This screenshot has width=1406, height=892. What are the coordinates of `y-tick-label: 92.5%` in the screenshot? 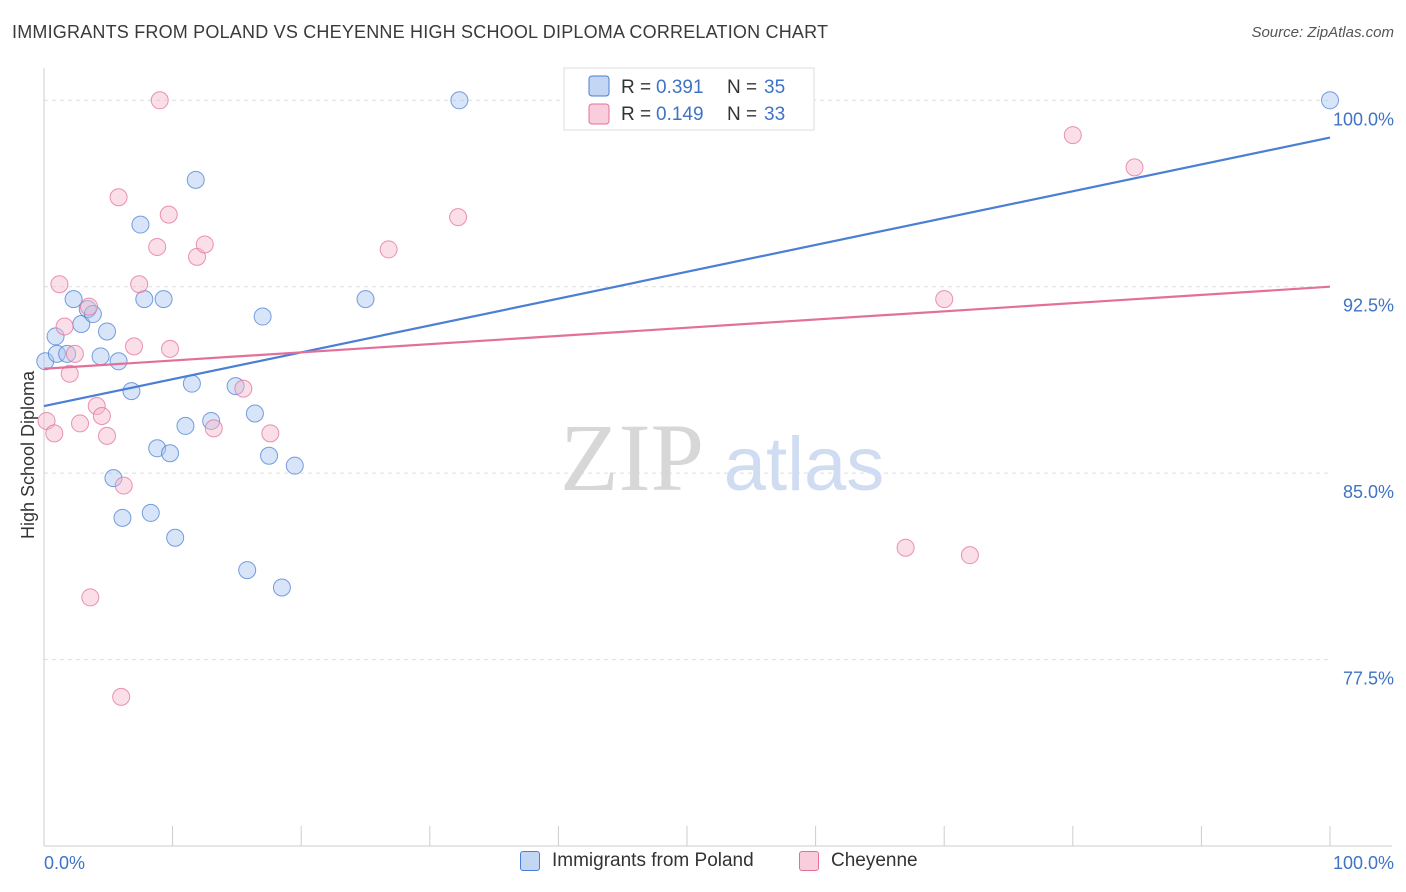 It's located at (1368, 306).